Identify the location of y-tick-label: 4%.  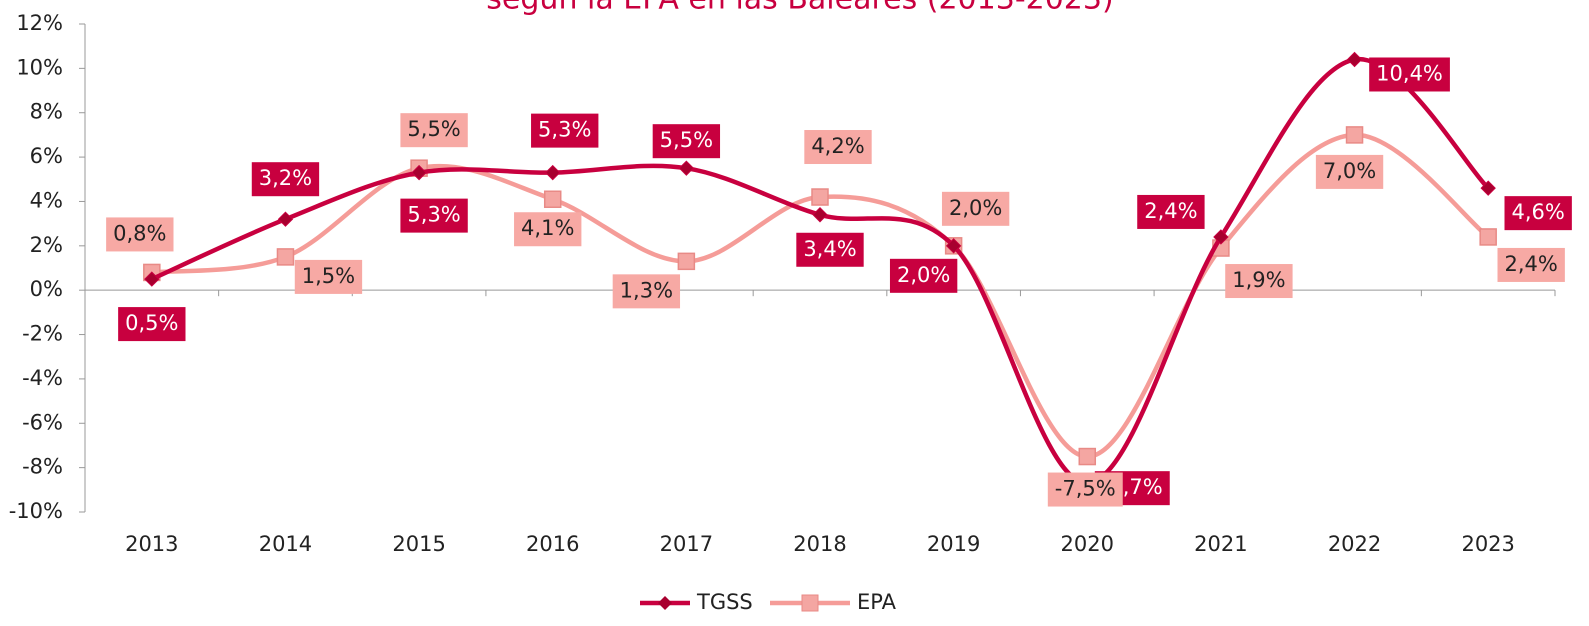
(46, 200).